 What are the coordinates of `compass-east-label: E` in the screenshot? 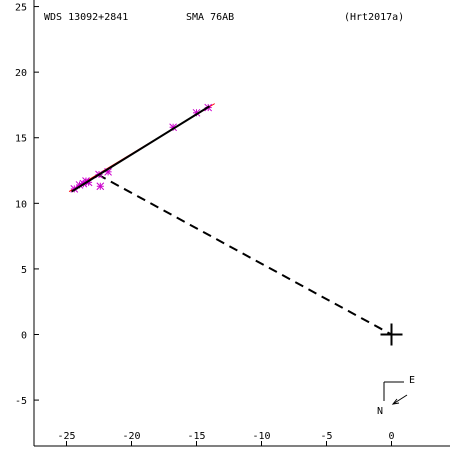 It's located at (412, 380).